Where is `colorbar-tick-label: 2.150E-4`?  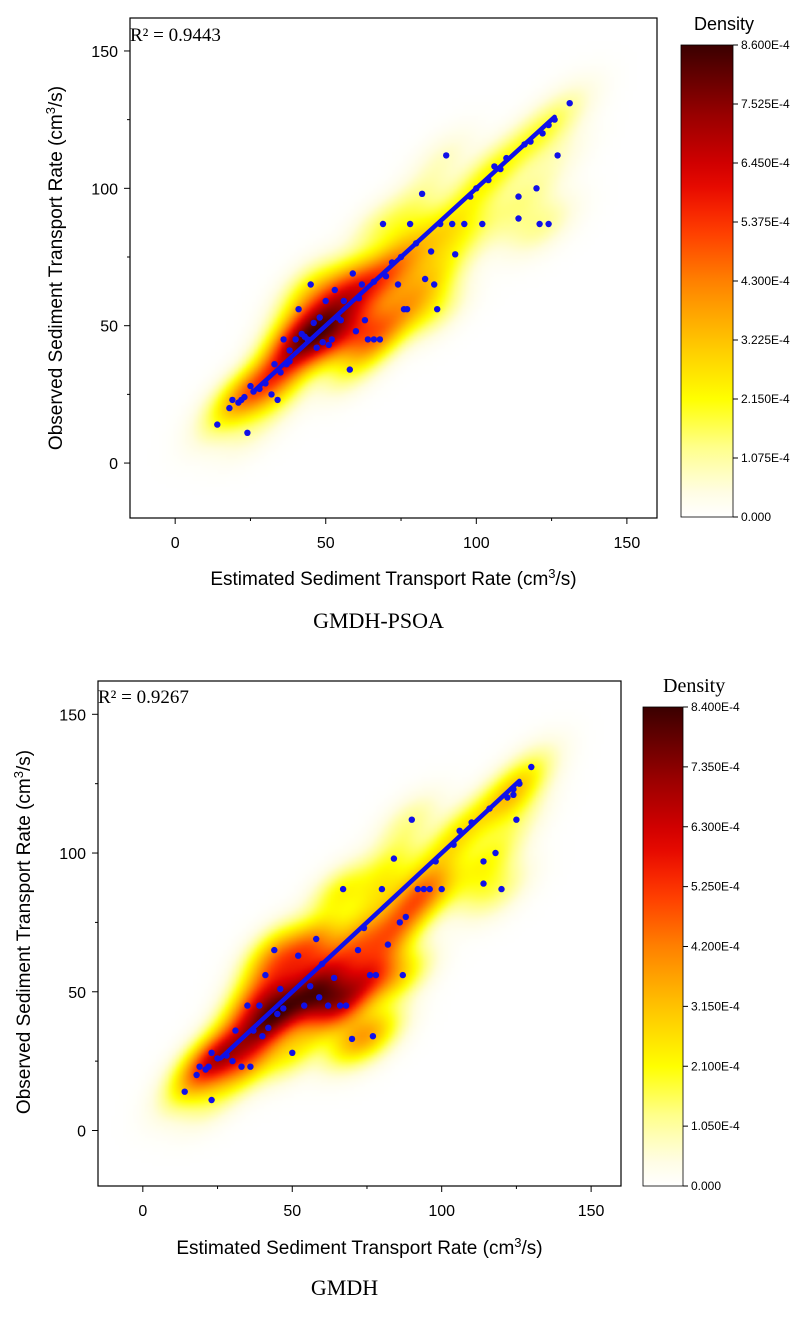
colorbar-tick-label: 2.150E-4 is located at coordinates (765, 399).